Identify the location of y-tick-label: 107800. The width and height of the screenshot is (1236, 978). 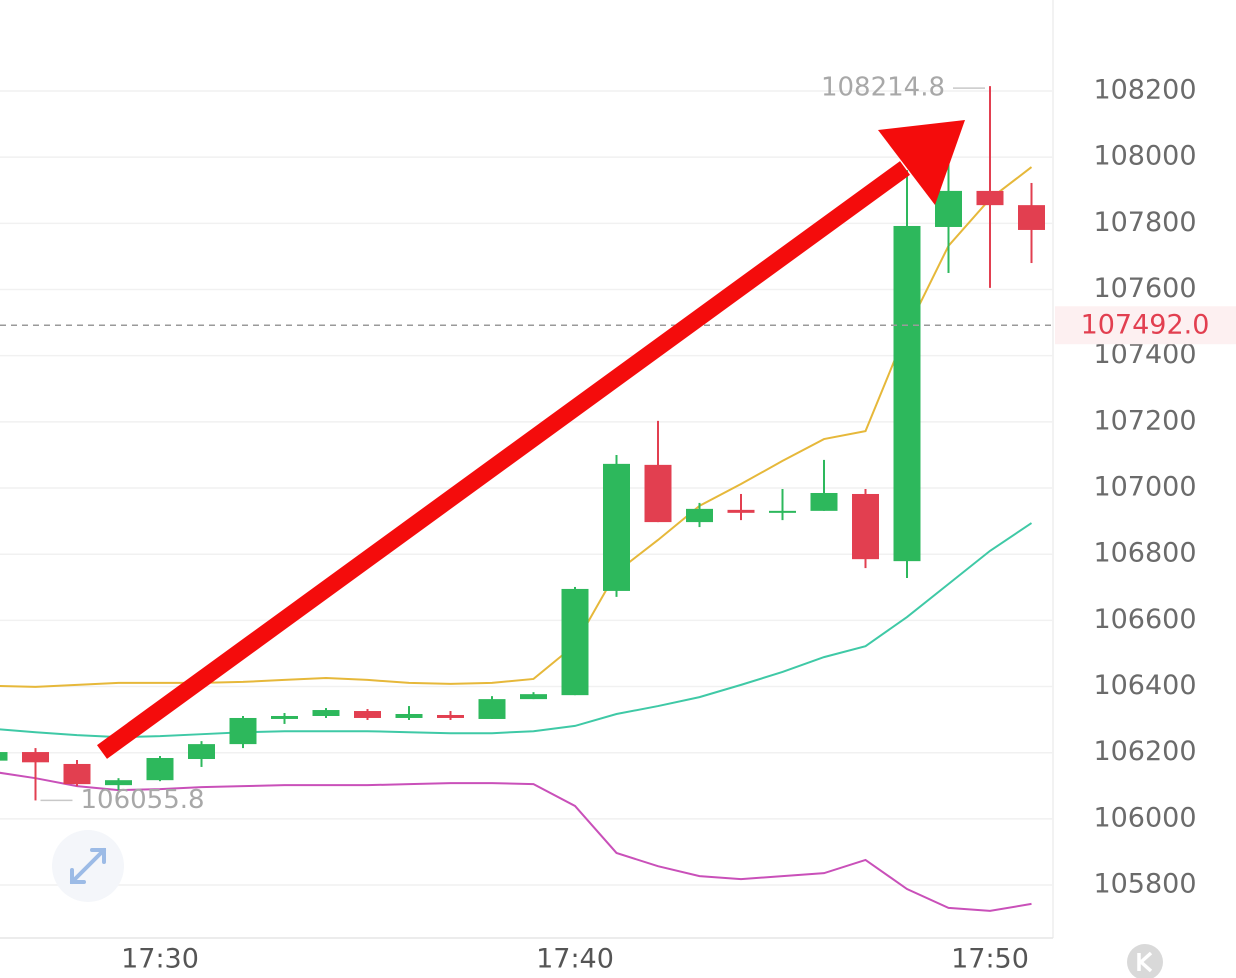
(1144, 222).